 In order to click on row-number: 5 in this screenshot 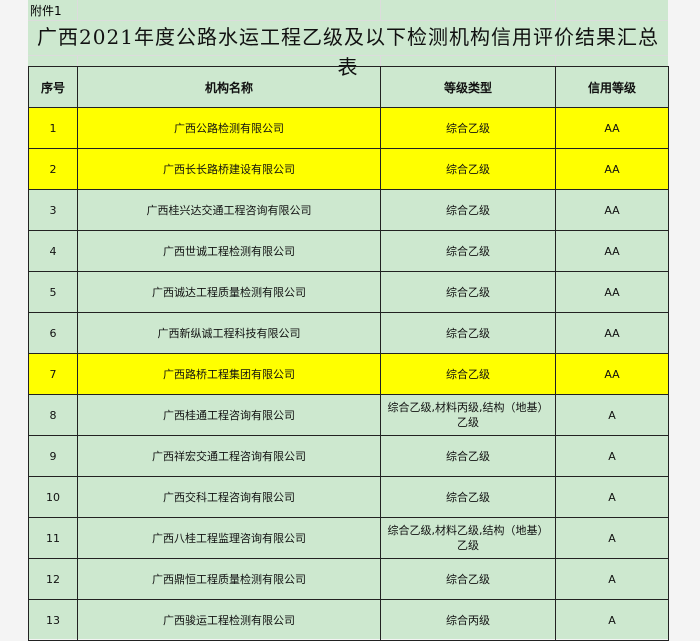, I will do `click(53, 292)`.